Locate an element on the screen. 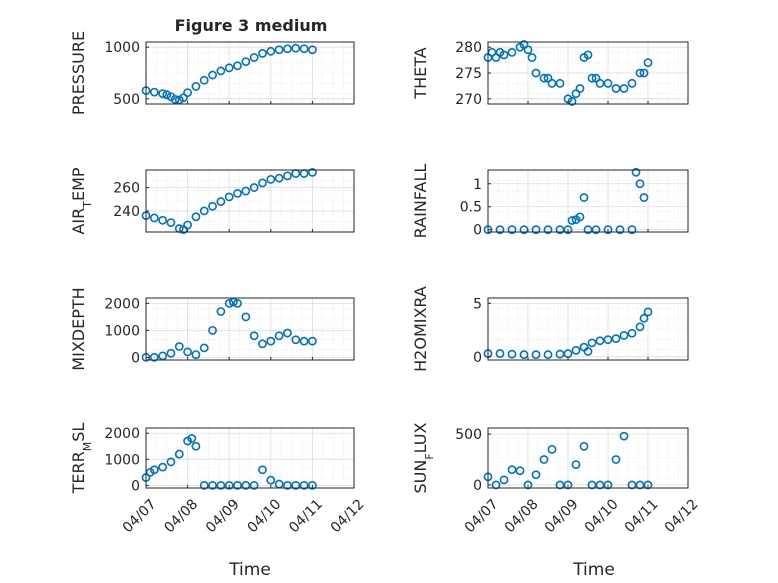 The height and width of the screenshot is (583, 778). y-tick-label: 500 is located at coordinates (468, 435).